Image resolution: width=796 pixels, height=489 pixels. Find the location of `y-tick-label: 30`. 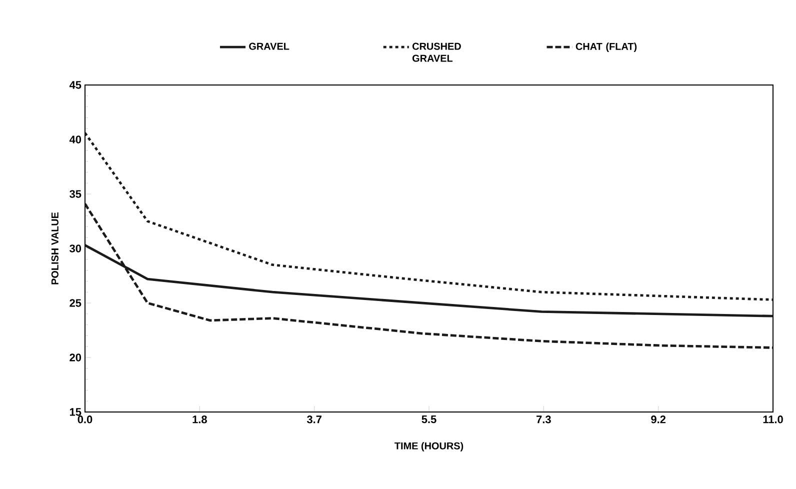

y-tick-label: 30 is located at coordinates (76, 248).